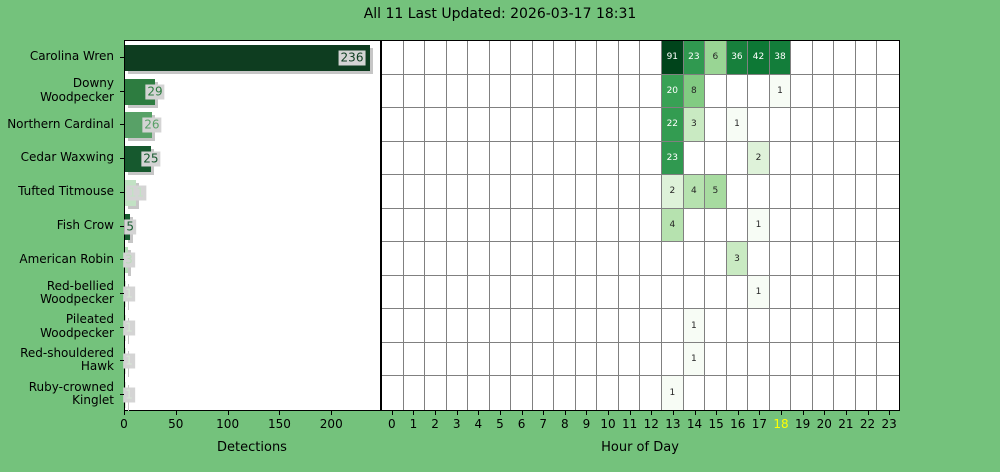 This screenshot has height=472, width=1000. Describe the element at coordinates (521, 424) in the screenshot. I see `hour-tick-label: 6` at that location.